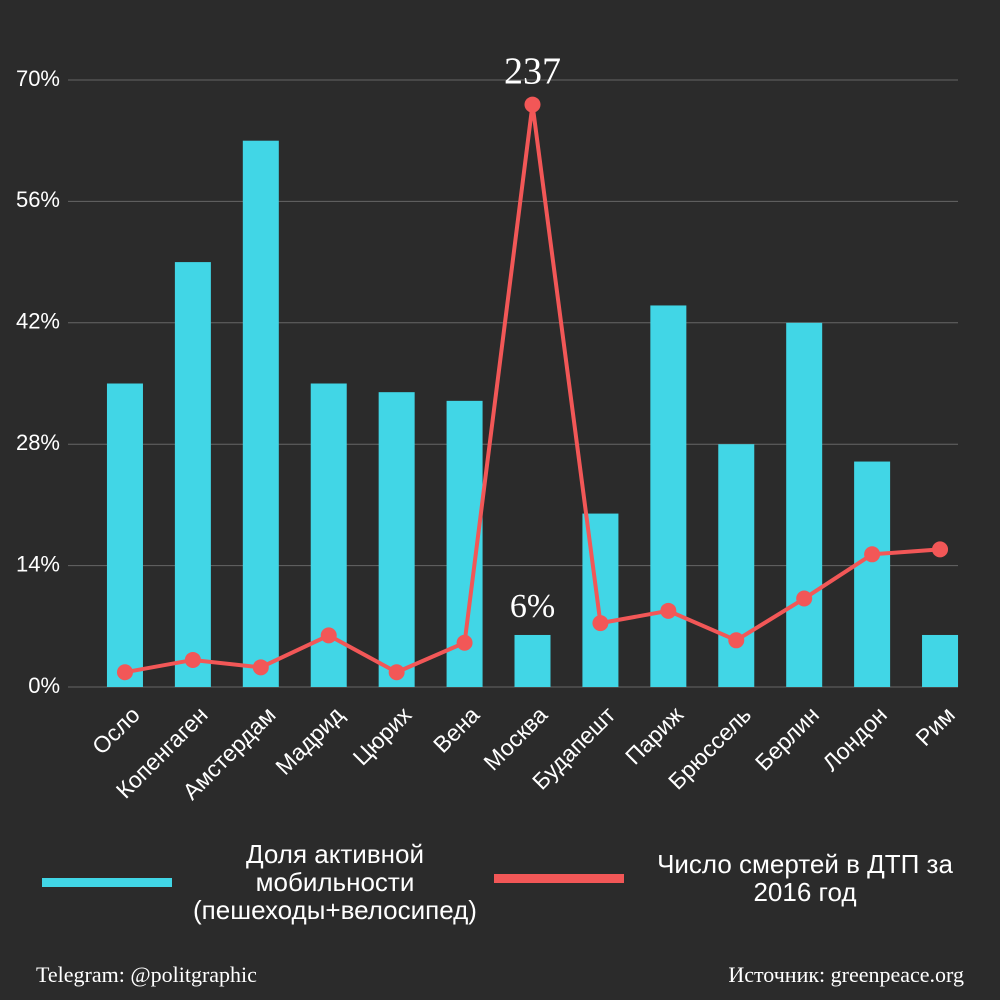  What do you see at coordinates (38, 563) in the screenshot?
I see `y-tick-label: 14%` at bounding box center [38, 563].